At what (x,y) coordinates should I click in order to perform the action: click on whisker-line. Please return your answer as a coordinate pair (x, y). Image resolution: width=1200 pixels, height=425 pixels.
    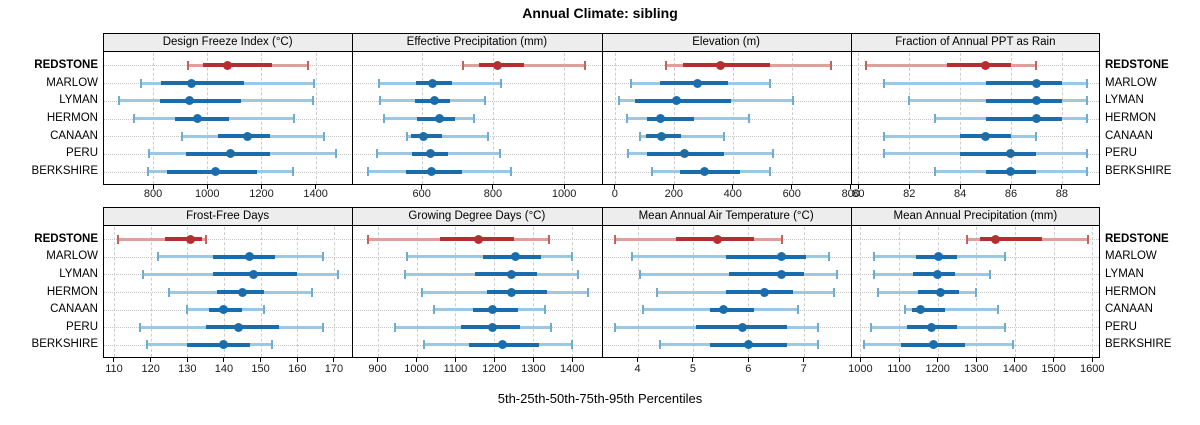
    Looking at the image, I should click on (951, 310).